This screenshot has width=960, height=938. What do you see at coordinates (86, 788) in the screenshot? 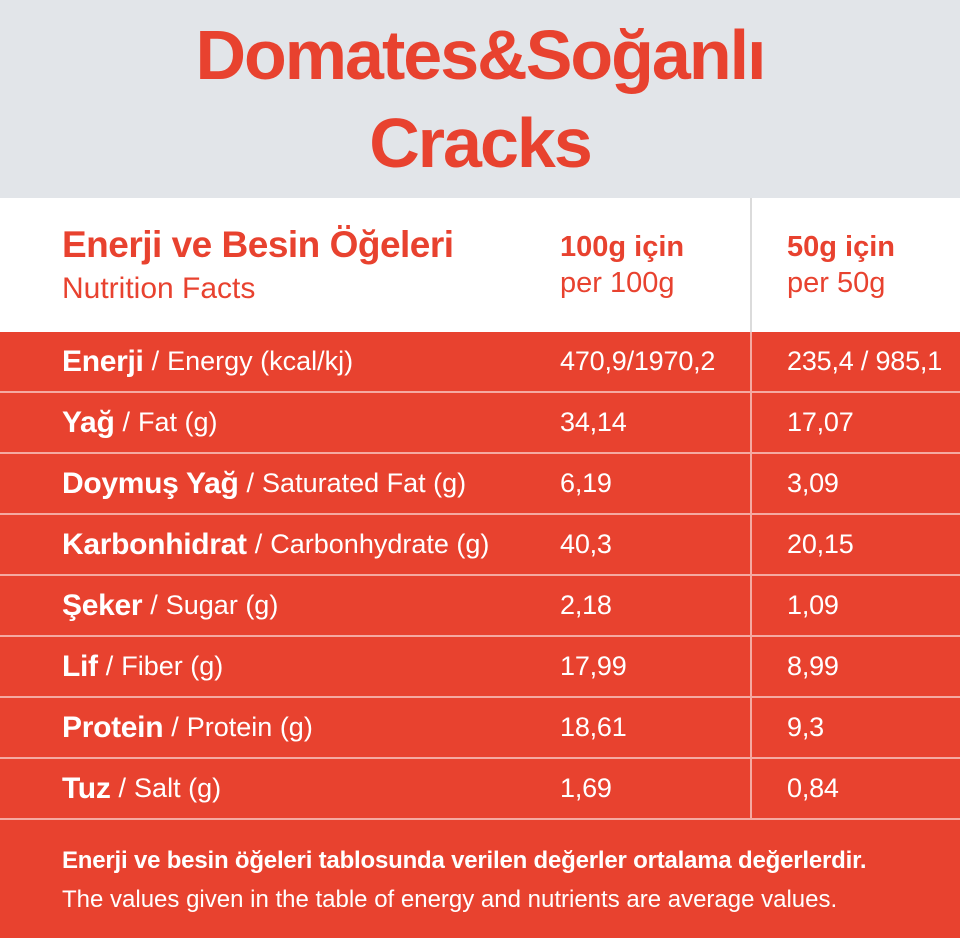
I see `nutrient-name-turkish: Tuz` at bounding box center [86, 788].